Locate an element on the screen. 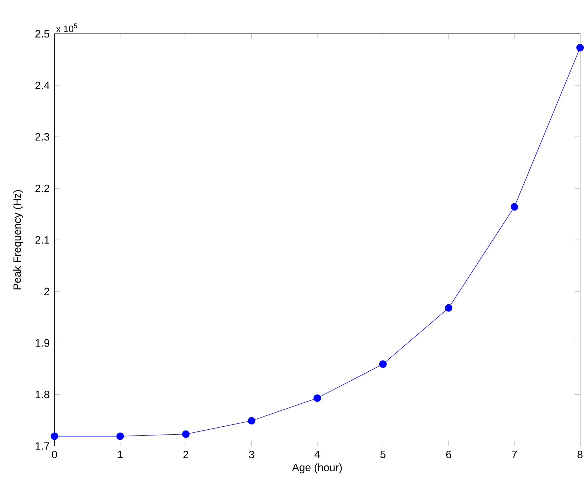 Image resolution: width=587 pixels, height=490 pixels. x-tick-label: 7 is located at coordinates (515, 454).